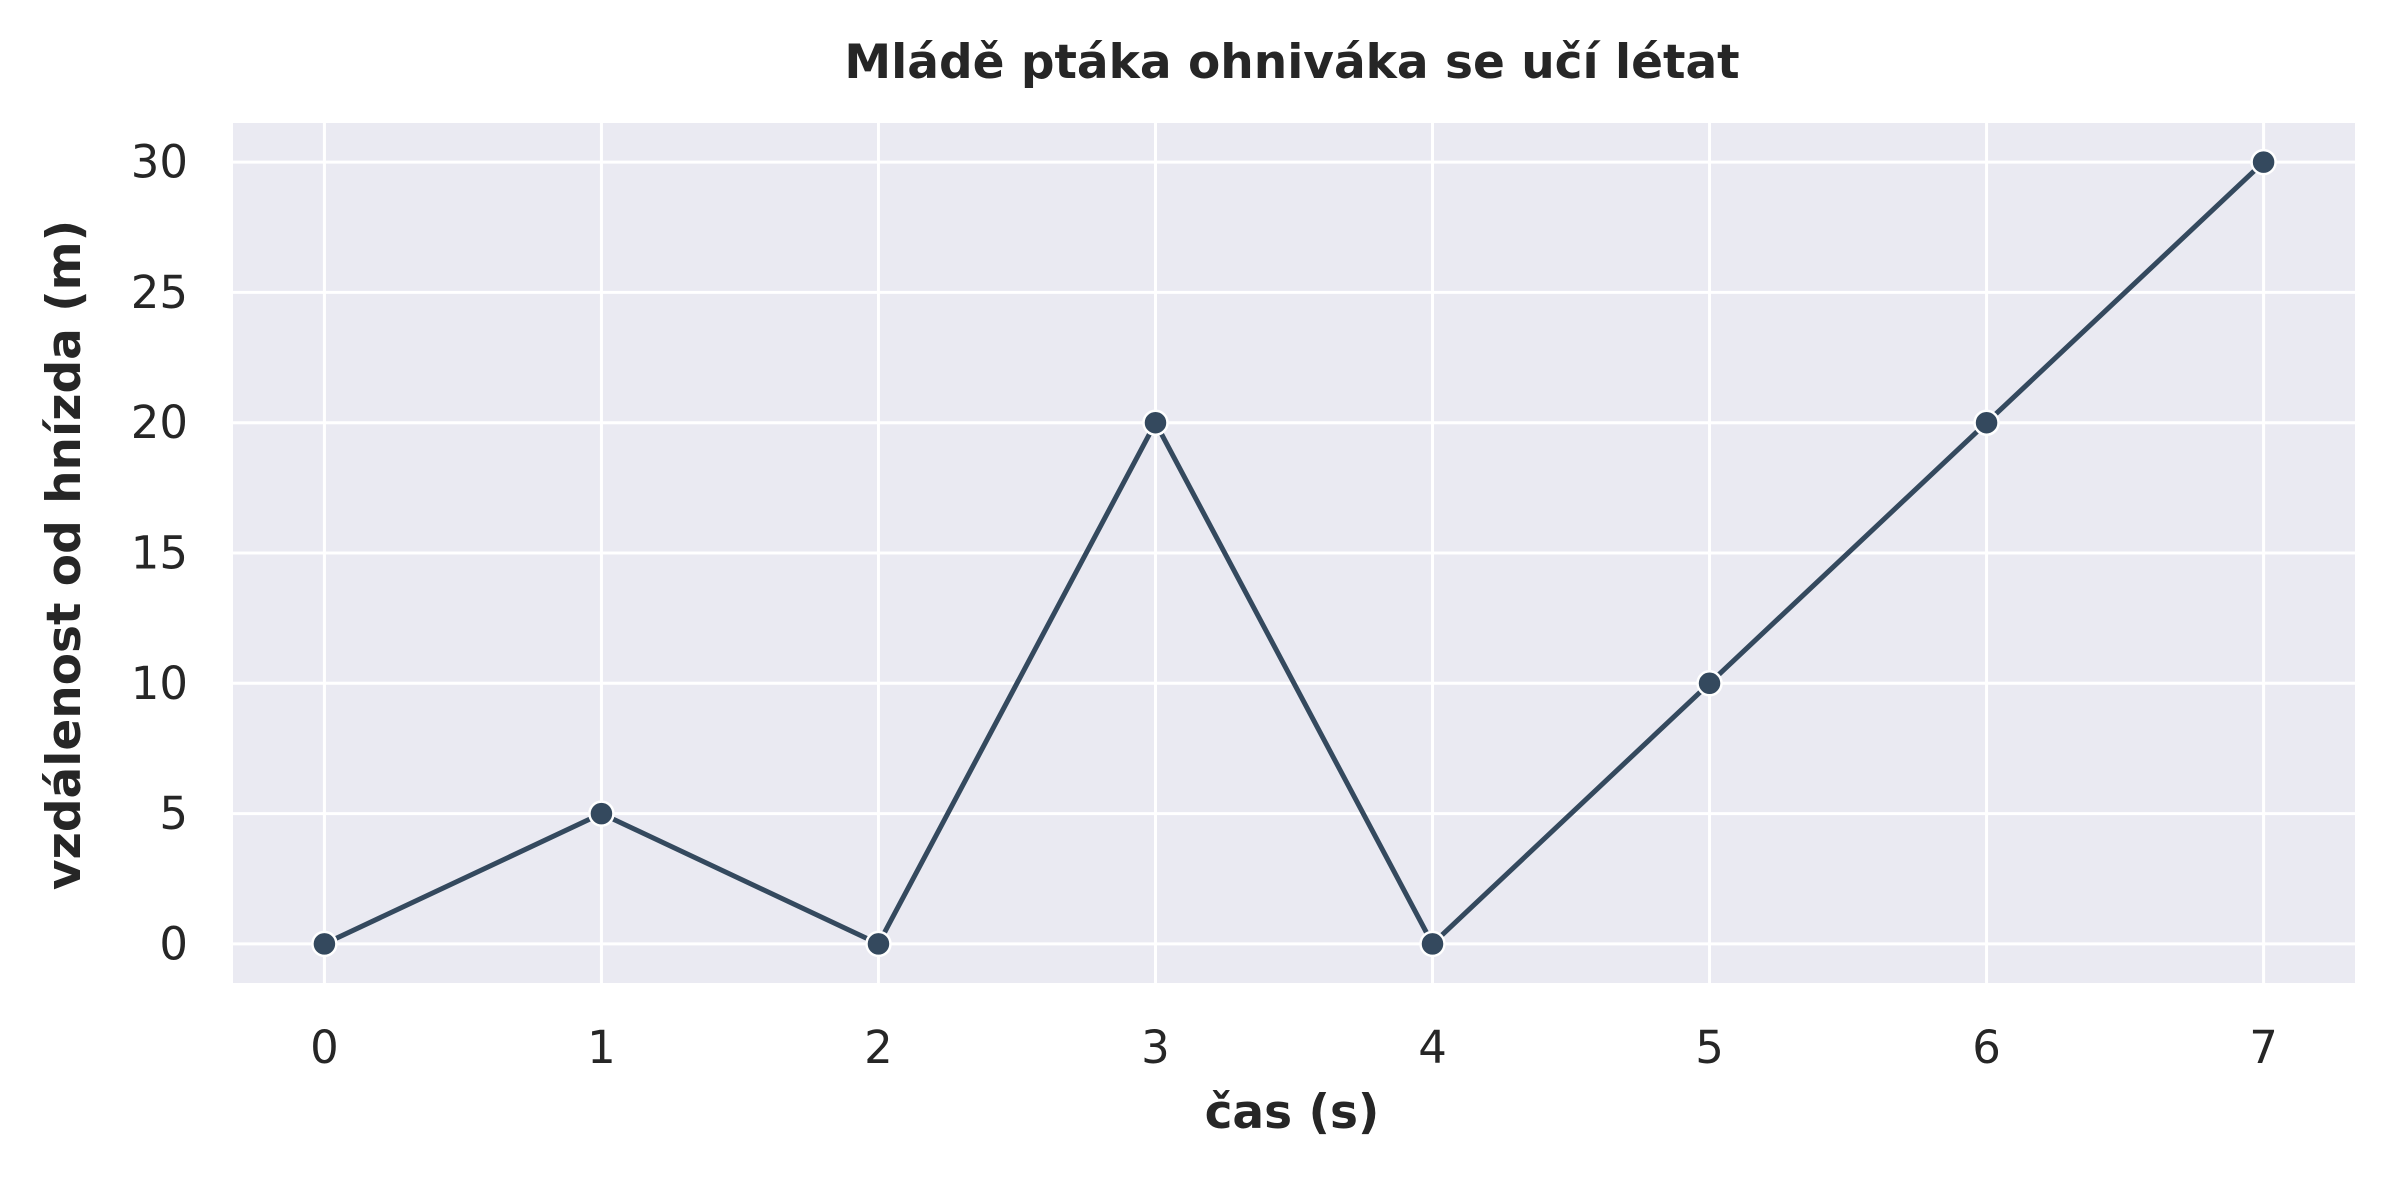 Image resolution: width=2400 pixels, height=1200 pixels. Describe the element at coordinates (64, 555) in the screenshot. I see `y-axis-label: vzdálenost od hnízda (m)` at that location.